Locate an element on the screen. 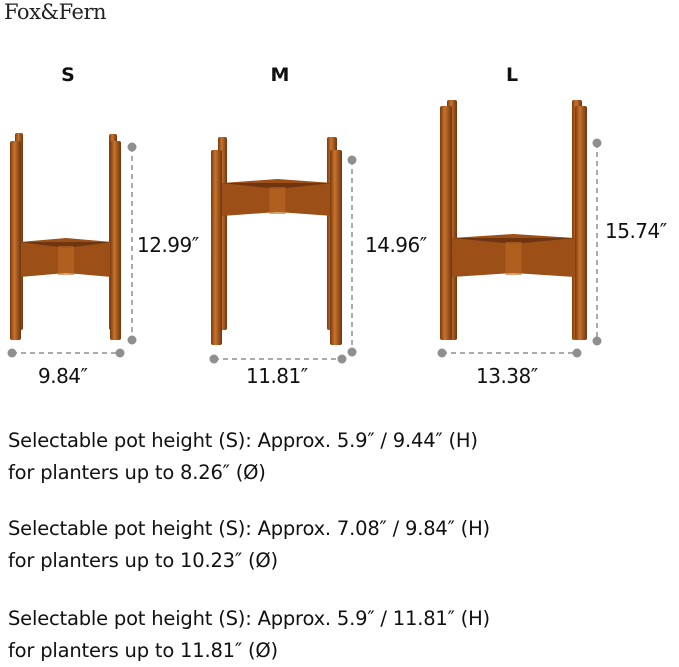  stand-medium is located at coordinates (283, 250).